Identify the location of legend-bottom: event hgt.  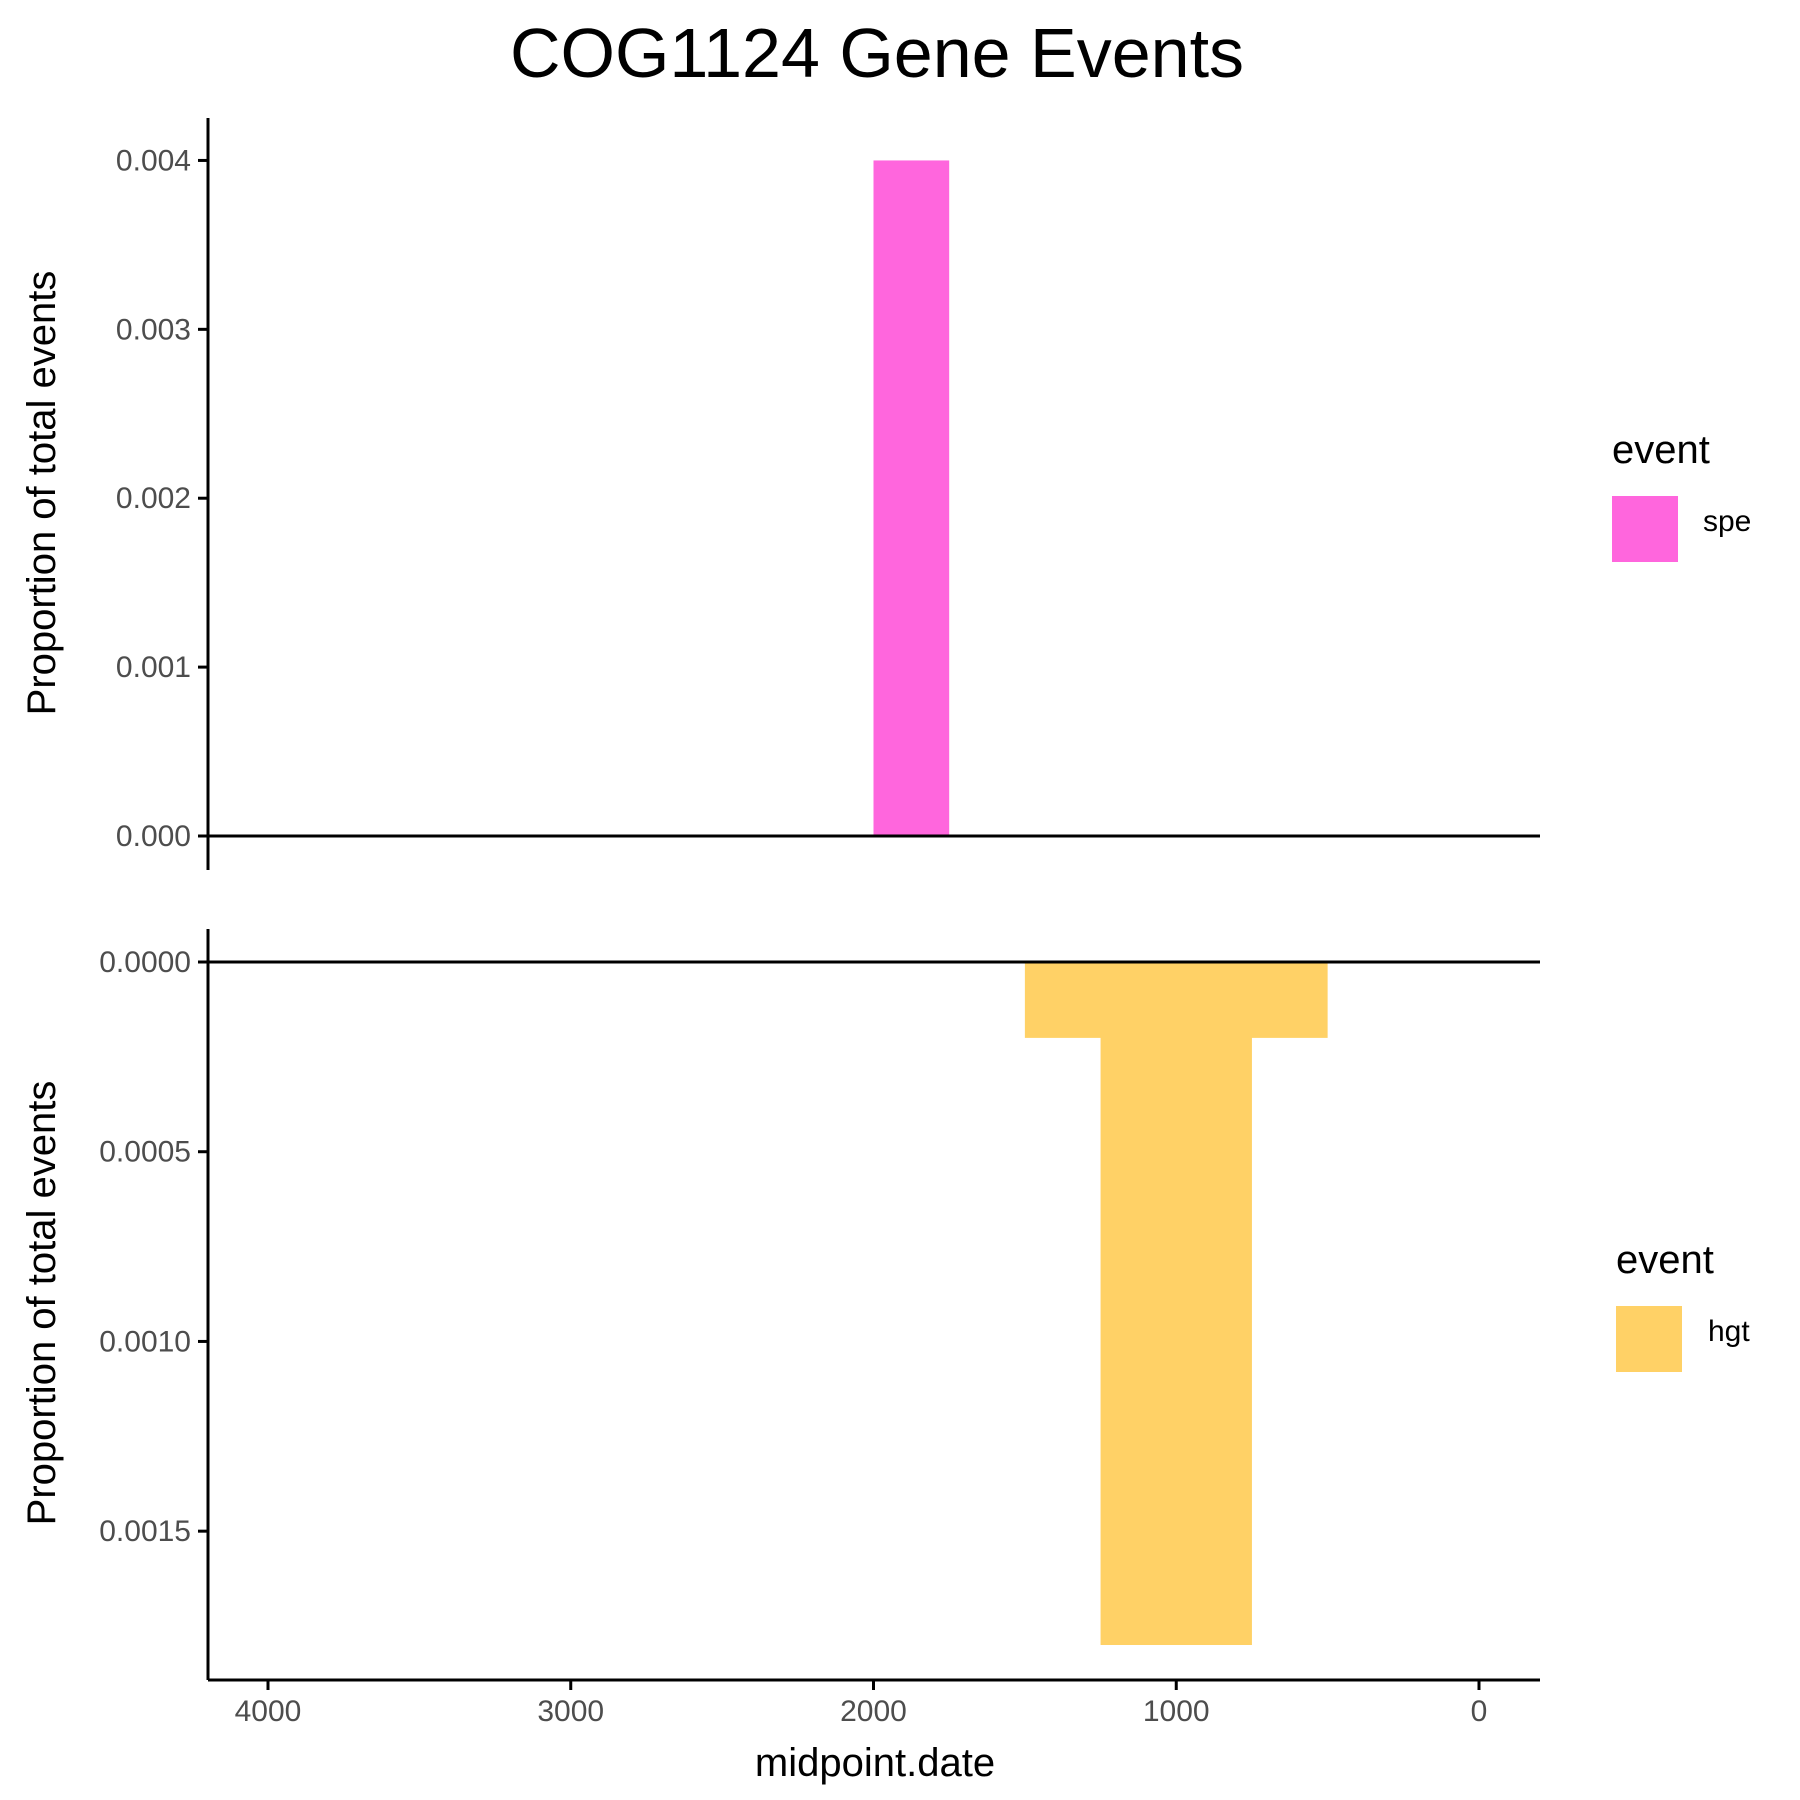
(1683, 1305).